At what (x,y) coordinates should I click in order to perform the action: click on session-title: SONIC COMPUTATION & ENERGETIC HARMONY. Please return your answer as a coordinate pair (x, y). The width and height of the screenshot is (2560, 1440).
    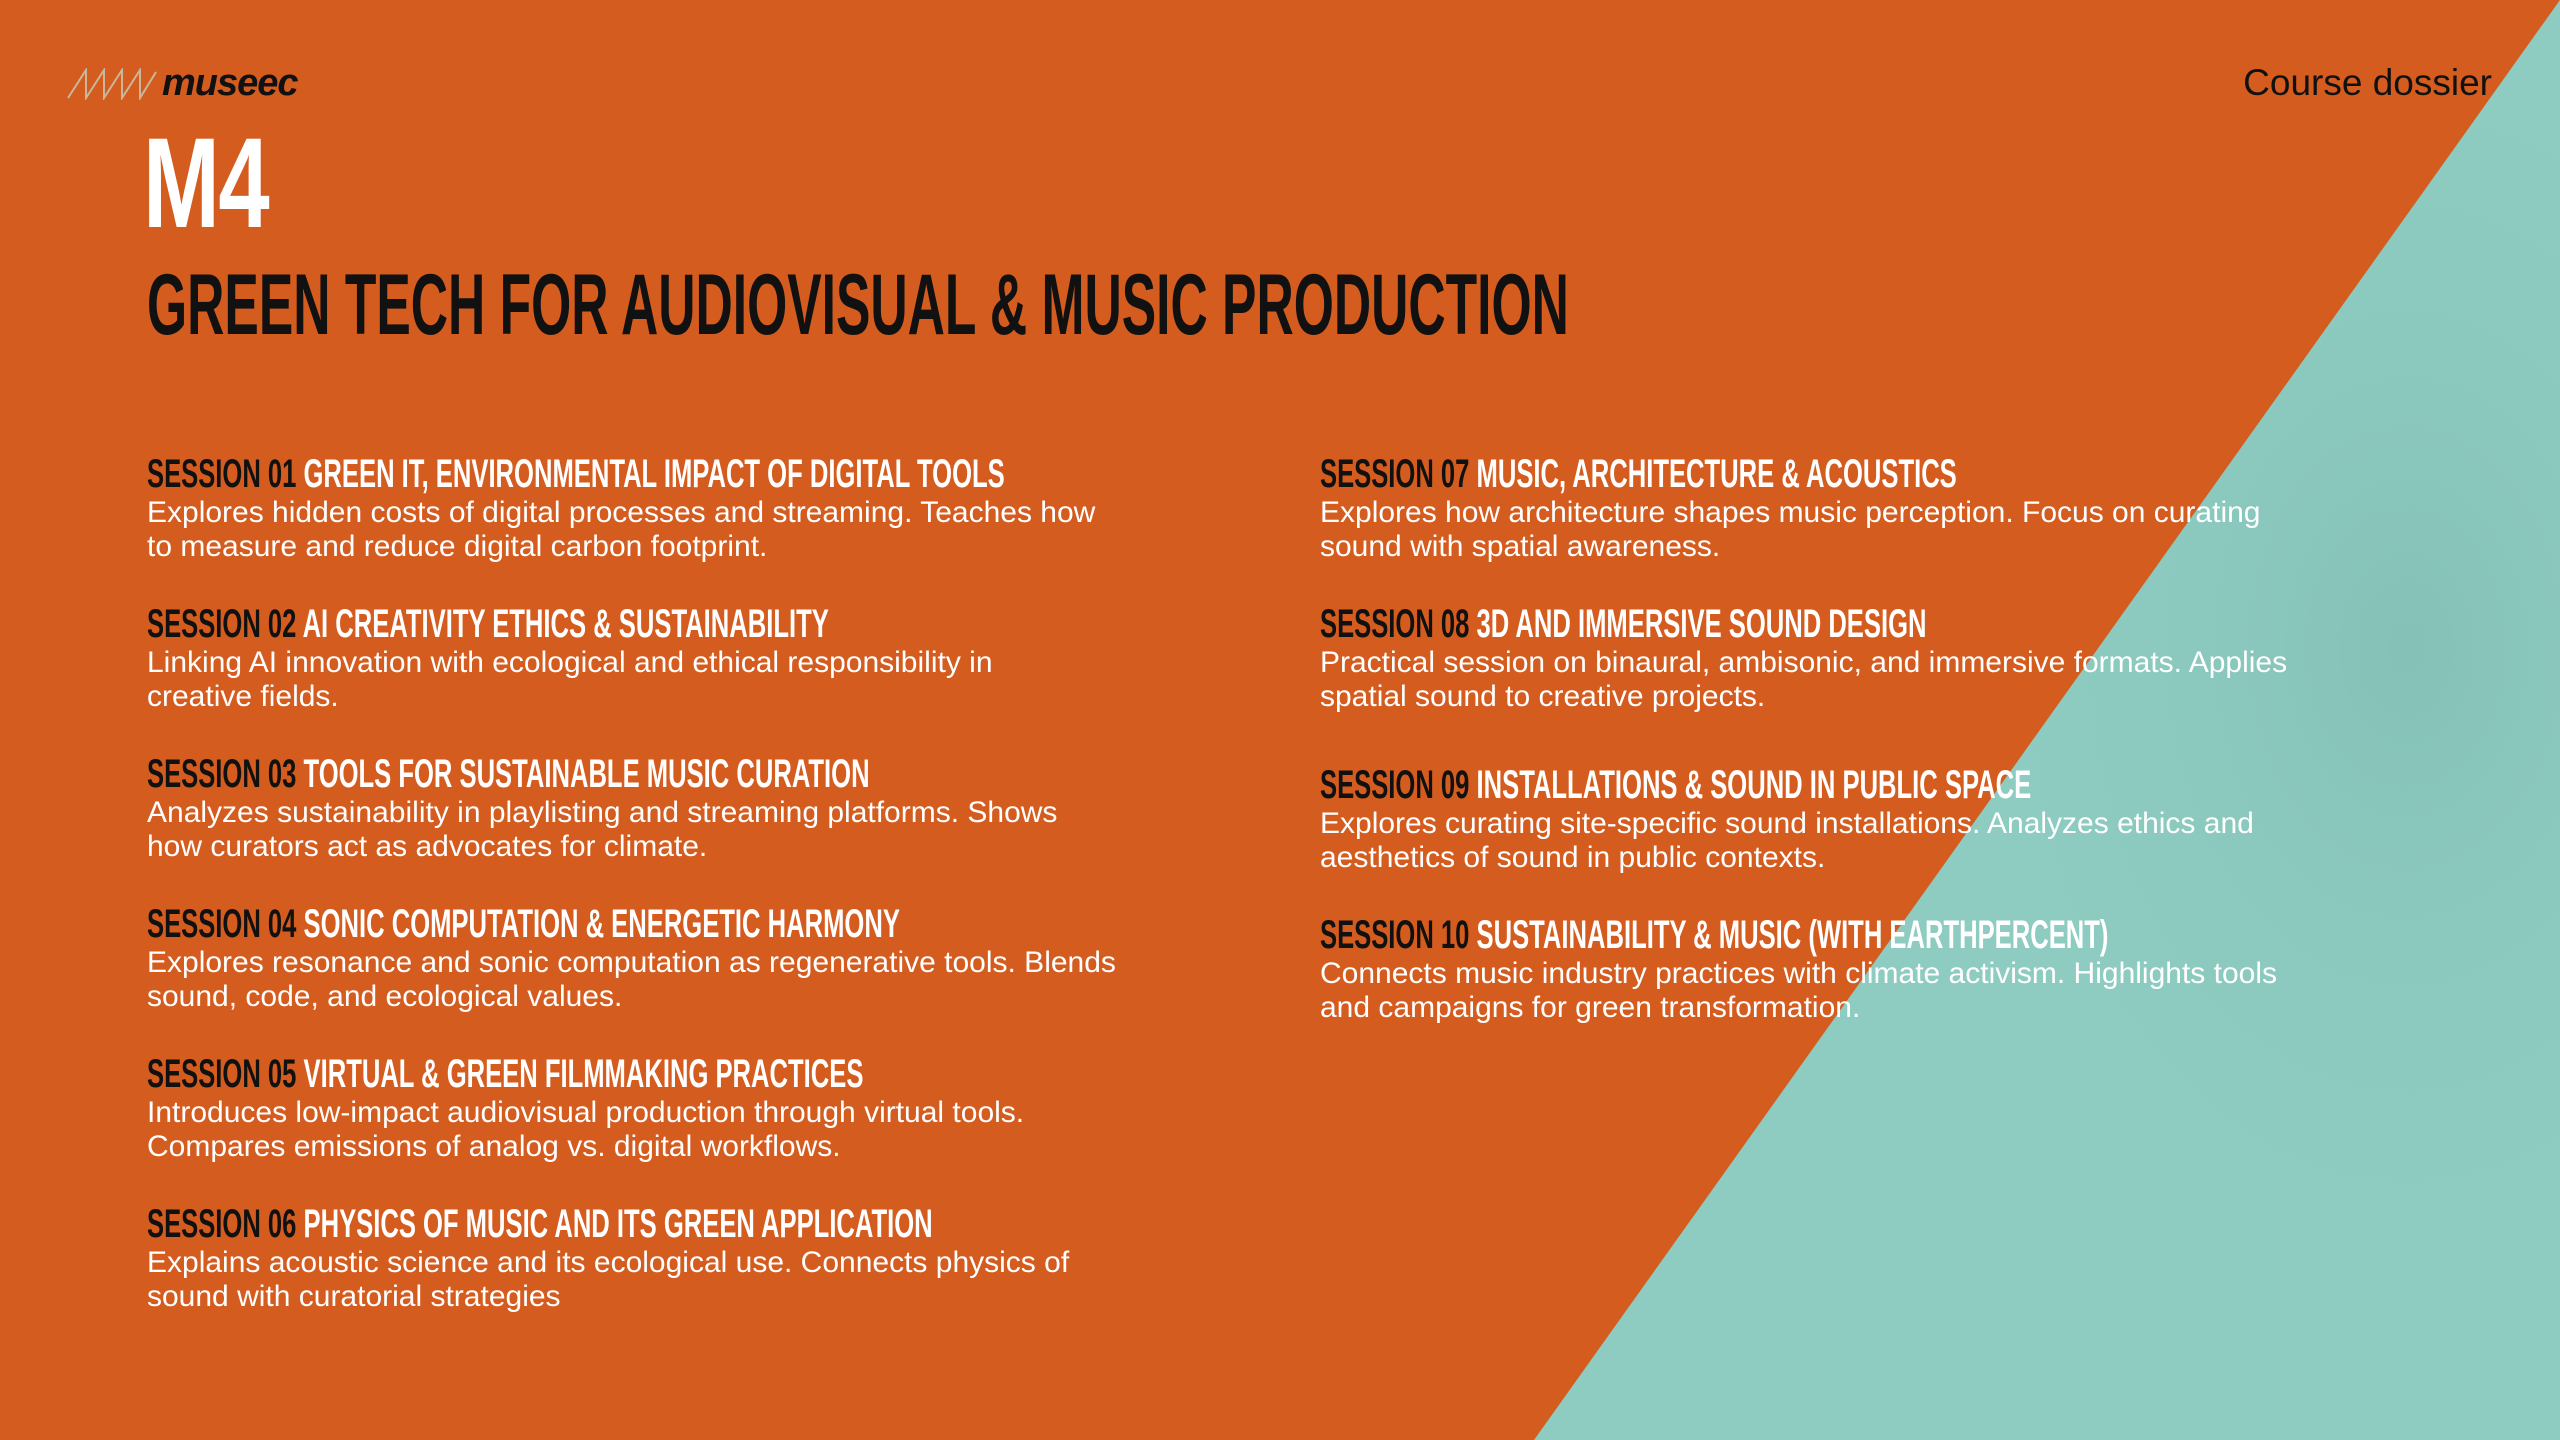
    Looking at the image, I should click on (601, 924).